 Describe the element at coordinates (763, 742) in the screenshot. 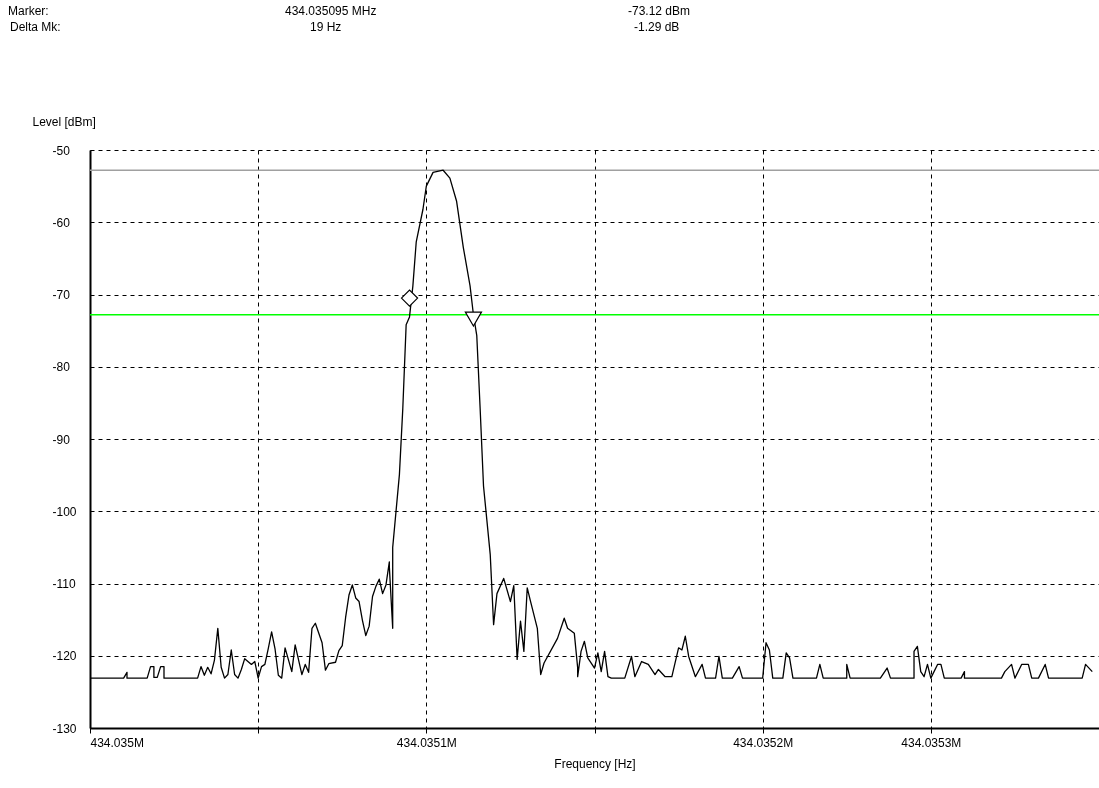

I see `x-tick-label: 434.0352M` at that location.